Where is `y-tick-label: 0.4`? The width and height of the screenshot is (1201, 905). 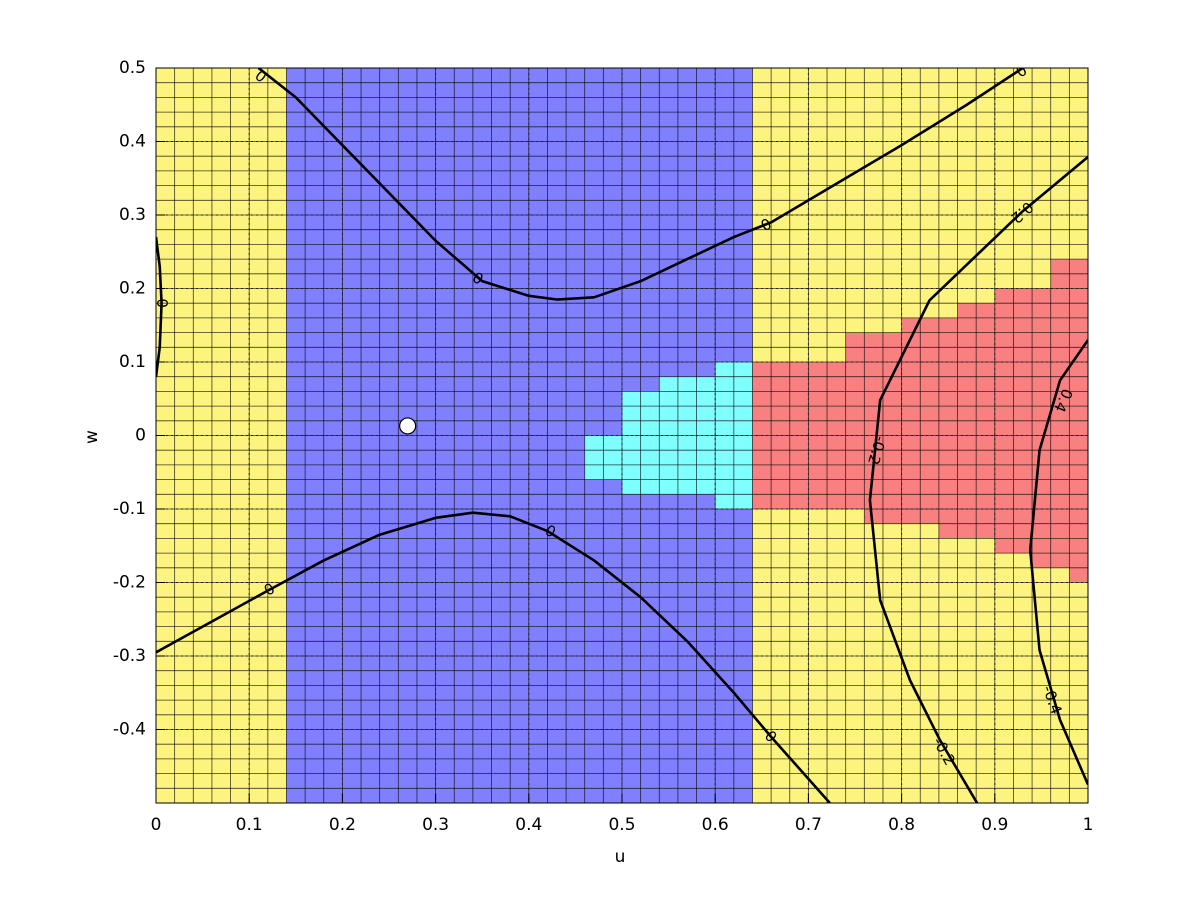
y-tick-label: 0.4 is located at coordinates (132, 142).